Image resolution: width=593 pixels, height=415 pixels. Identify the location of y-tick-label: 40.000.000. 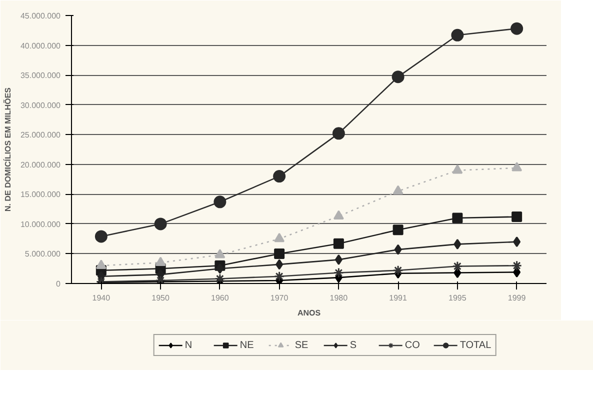
(41, 45).